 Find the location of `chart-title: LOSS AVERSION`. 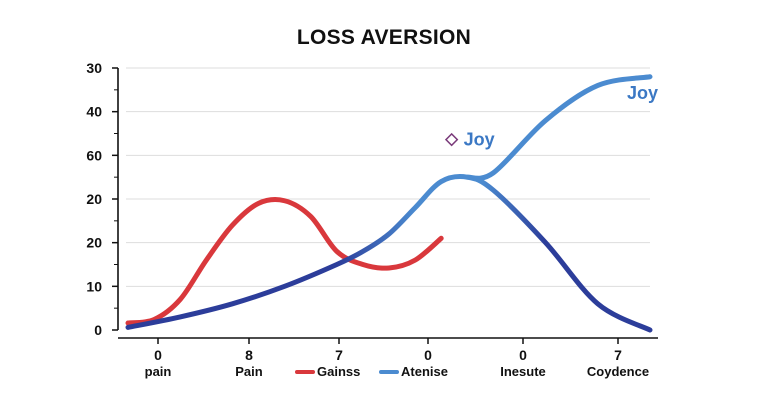

chart-title: LOSS AVERSION is located at coordinates (384, 37).